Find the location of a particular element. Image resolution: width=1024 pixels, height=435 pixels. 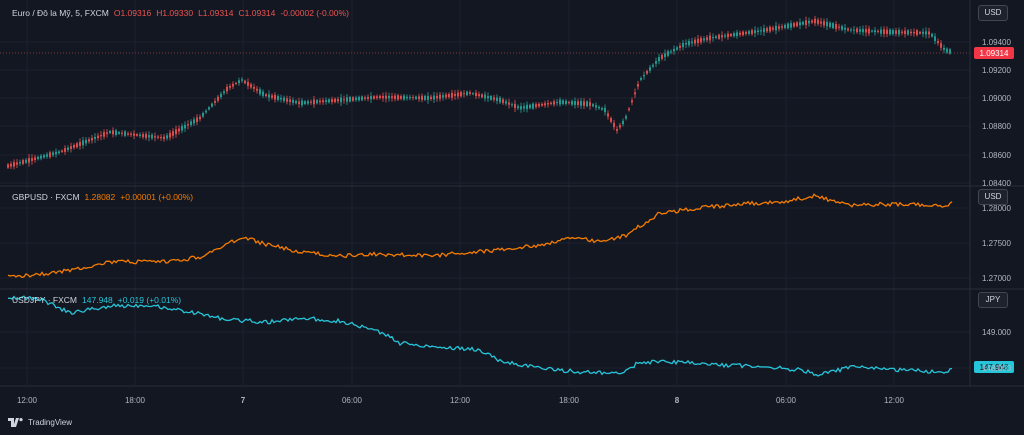

eurusd-open: O1.09316 is located at coordinates (132, 13).